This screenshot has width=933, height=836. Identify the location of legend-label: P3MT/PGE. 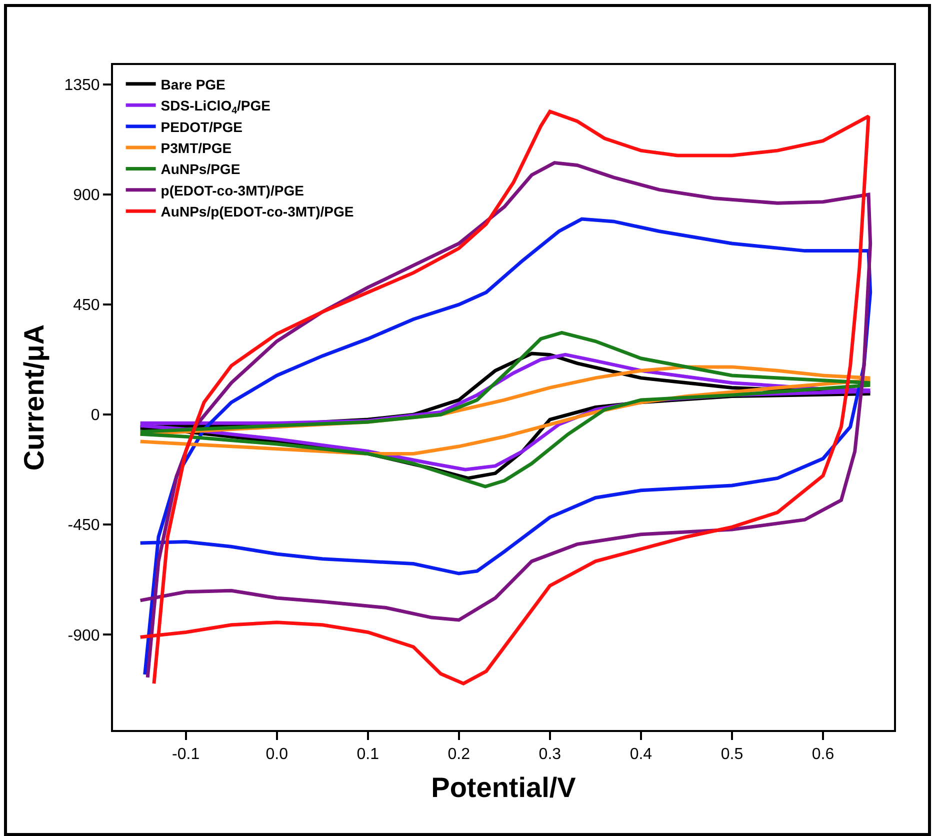
(196, 148).